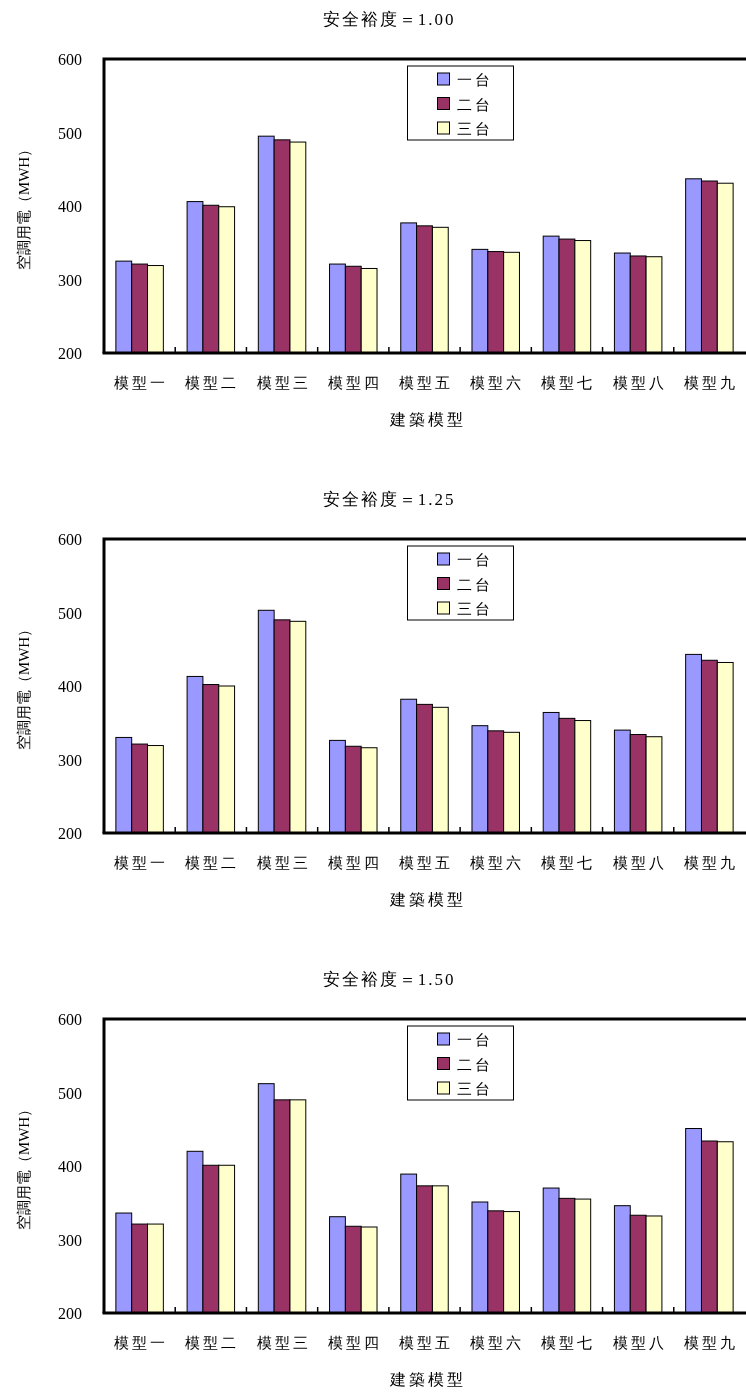  What do you see at coordinates (389, 19) in the screenshot?
I see `chart-title: 安全裕度＝1.00` at bounding box center [389, 19].